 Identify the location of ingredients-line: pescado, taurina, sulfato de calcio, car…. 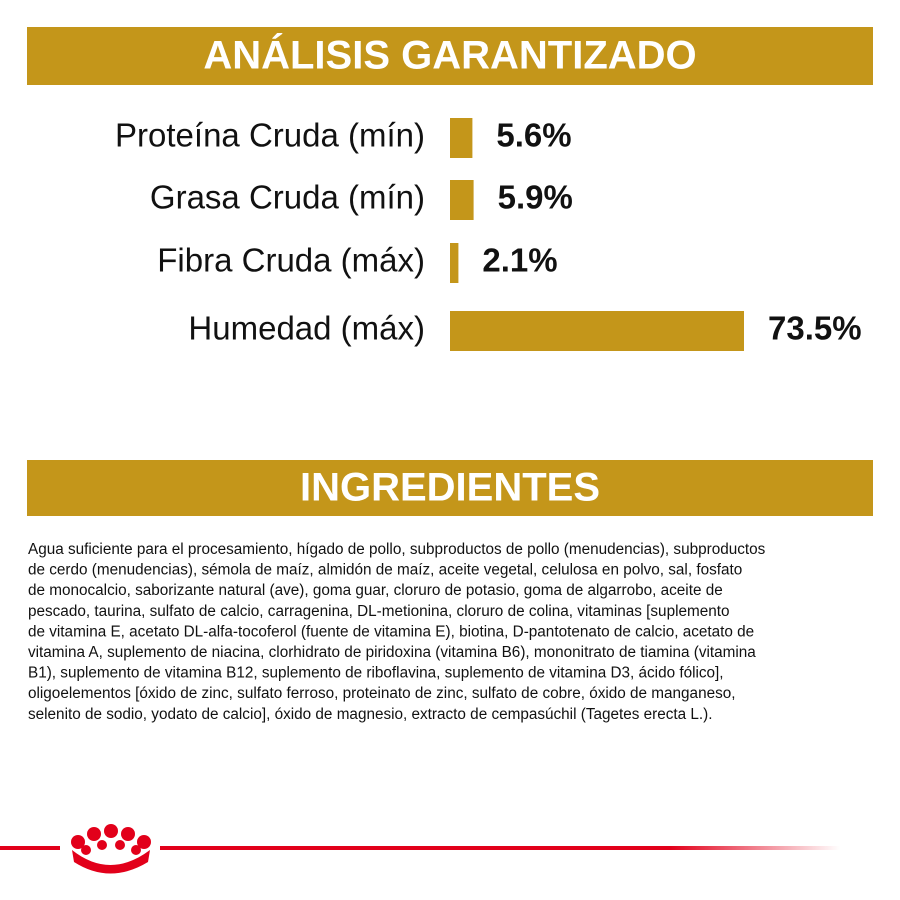
(379, 611).